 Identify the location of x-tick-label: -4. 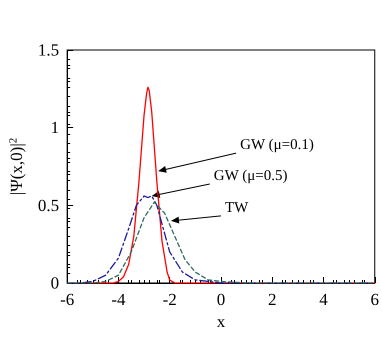
(118, 299).